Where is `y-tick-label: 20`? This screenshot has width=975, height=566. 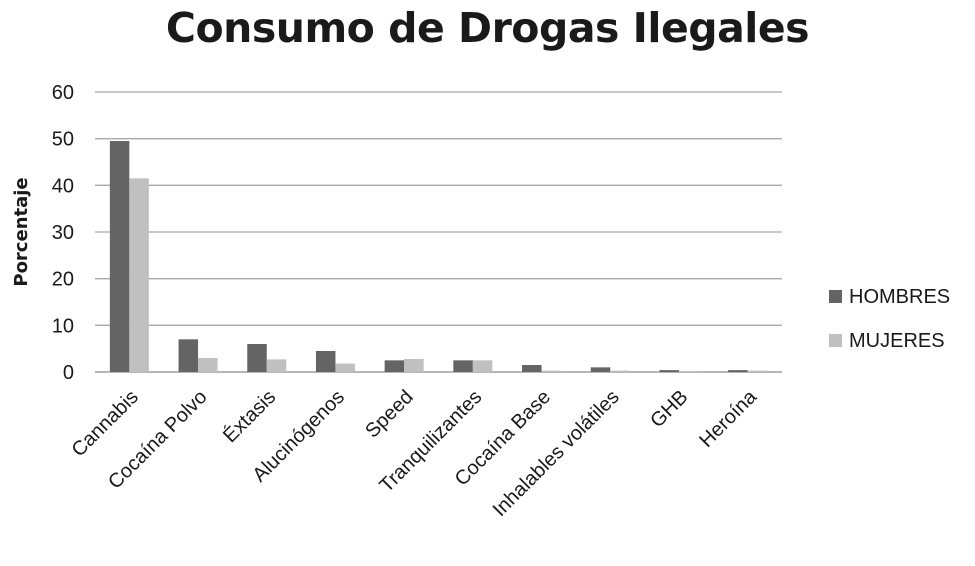 y-tick-label: 20 is located at coordinates (63, 280).